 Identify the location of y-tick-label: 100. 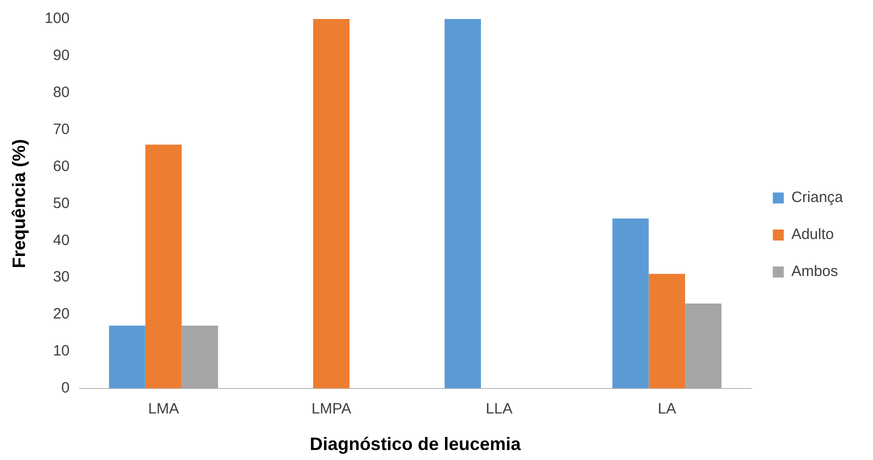
(57, 19).